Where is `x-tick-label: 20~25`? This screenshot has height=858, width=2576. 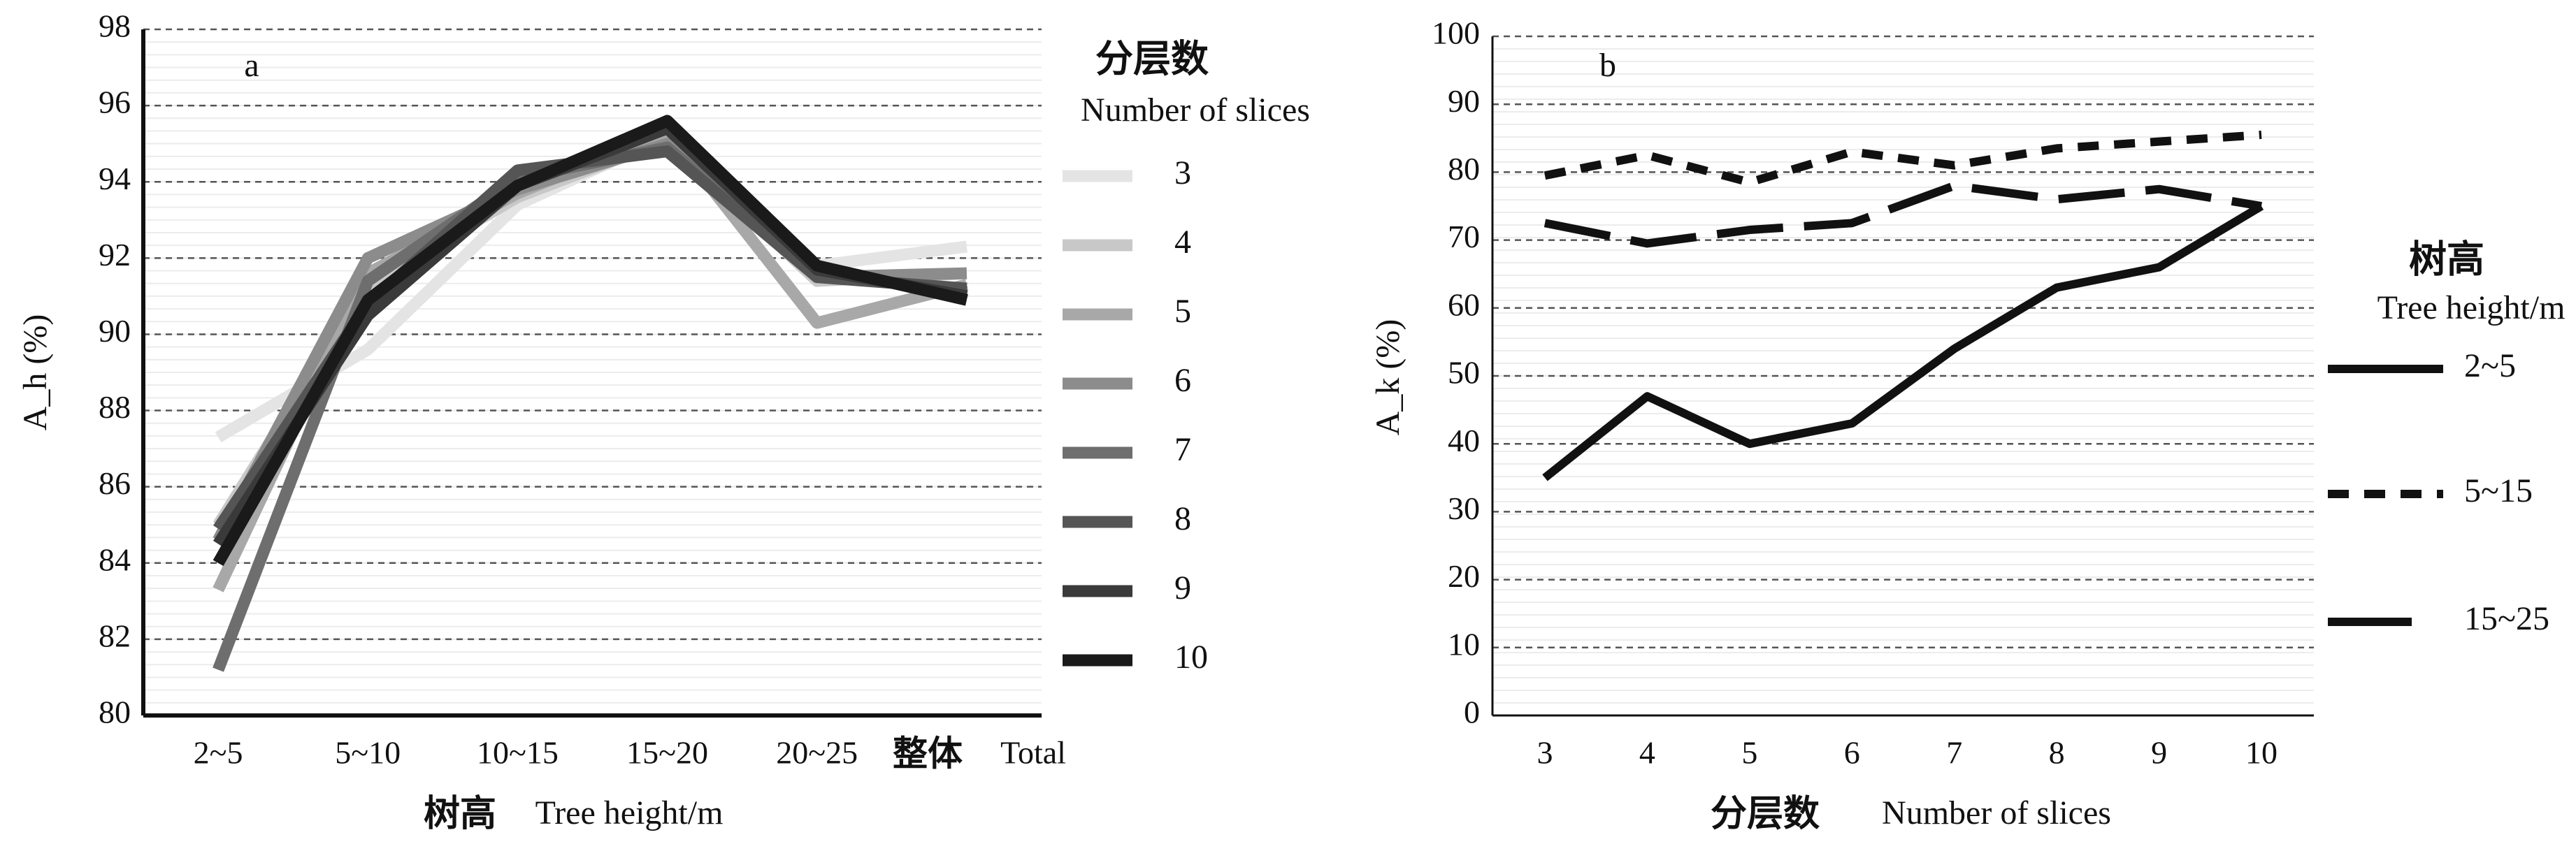
x-tick-label: 20~25 is located at coordinates (817, 753).